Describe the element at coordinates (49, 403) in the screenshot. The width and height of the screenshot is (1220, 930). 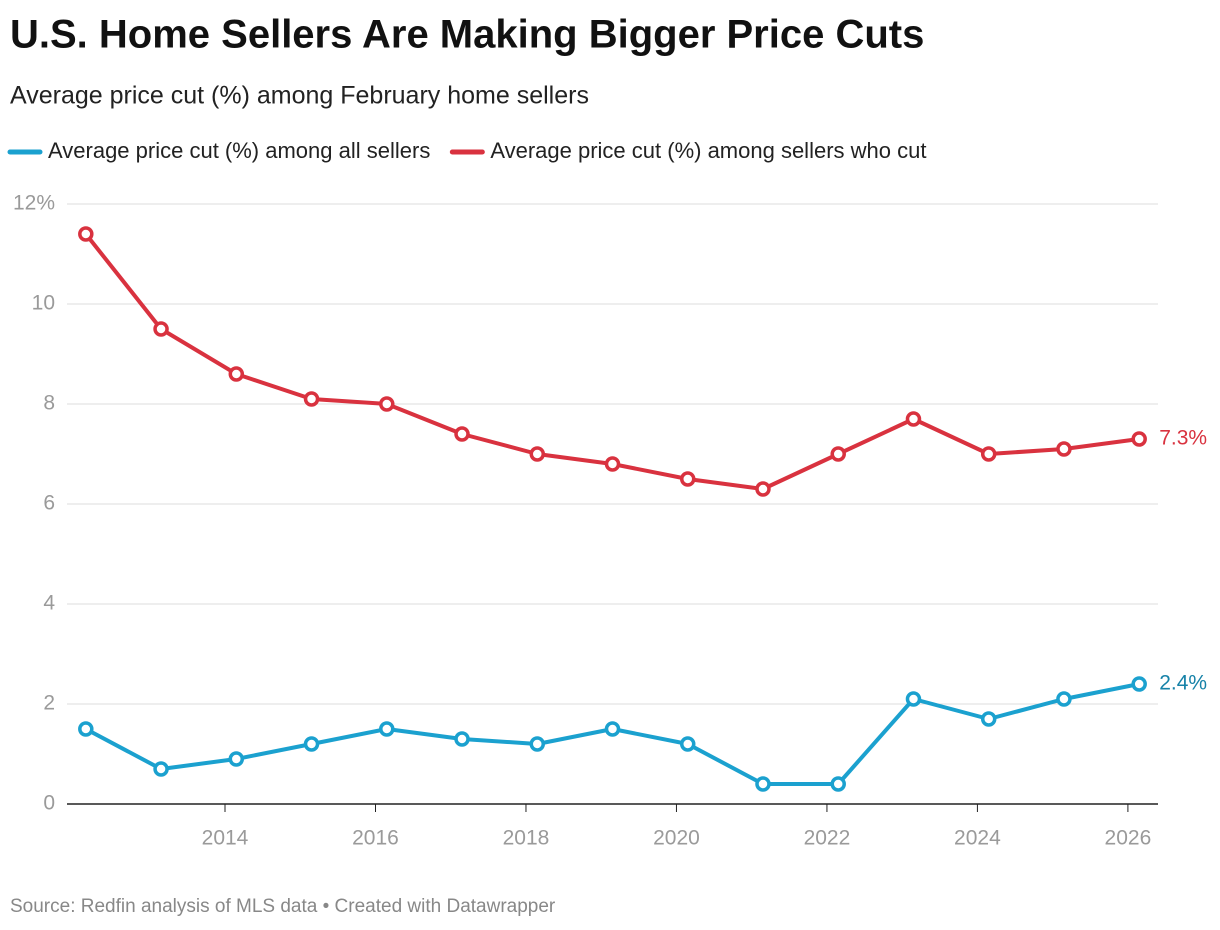
I see `y-tick-label: 8` at that location.